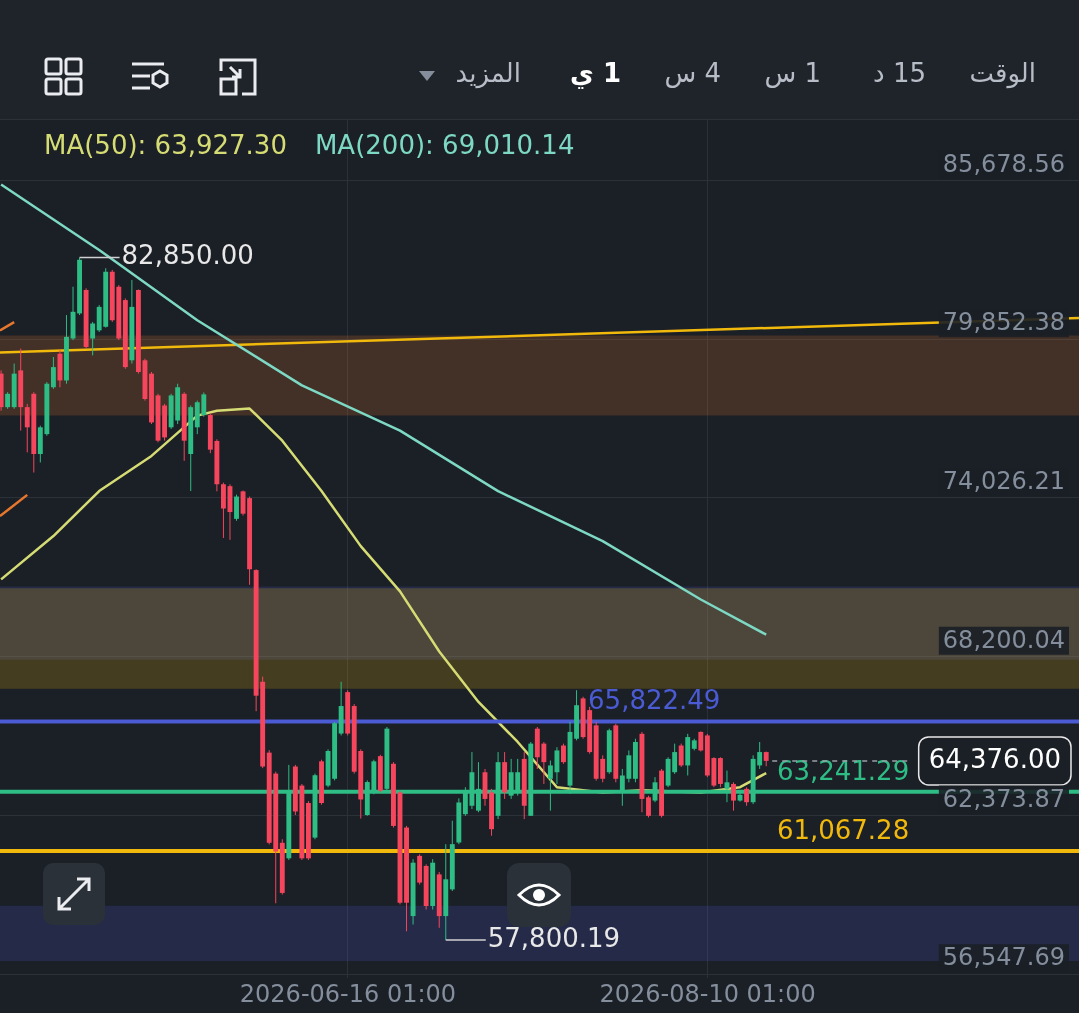 This screenshot has height=1013, width=1079. What do you see at coordinates (792, 73) in the screenshot?
I see `text: 1 س` at bounding box center [792, 73].